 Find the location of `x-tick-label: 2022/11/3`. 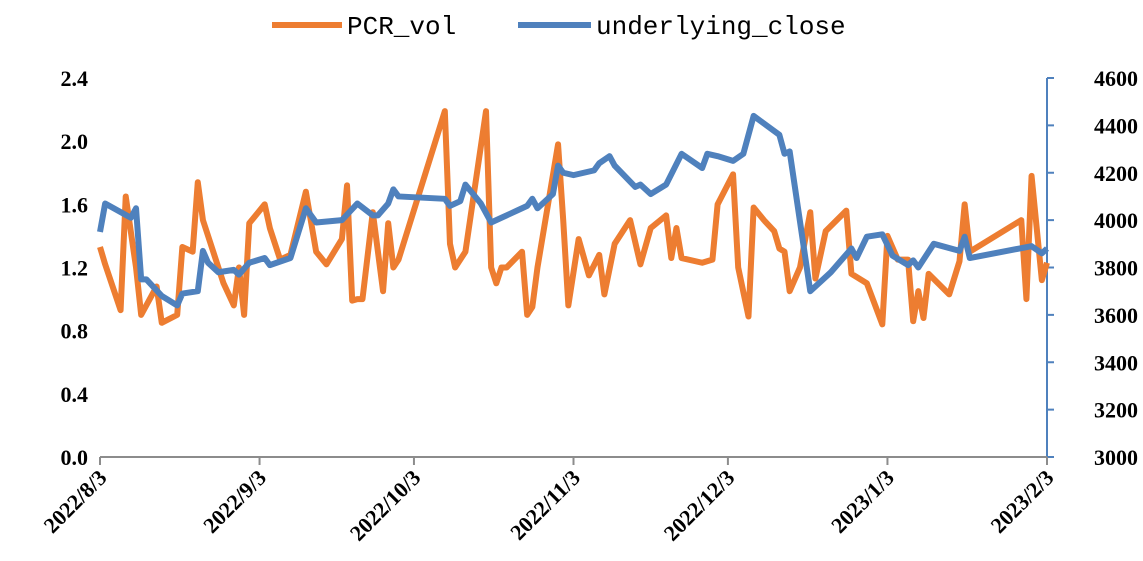

x-tick-label: 2022/11/3 is located at coordinates (545, 505).